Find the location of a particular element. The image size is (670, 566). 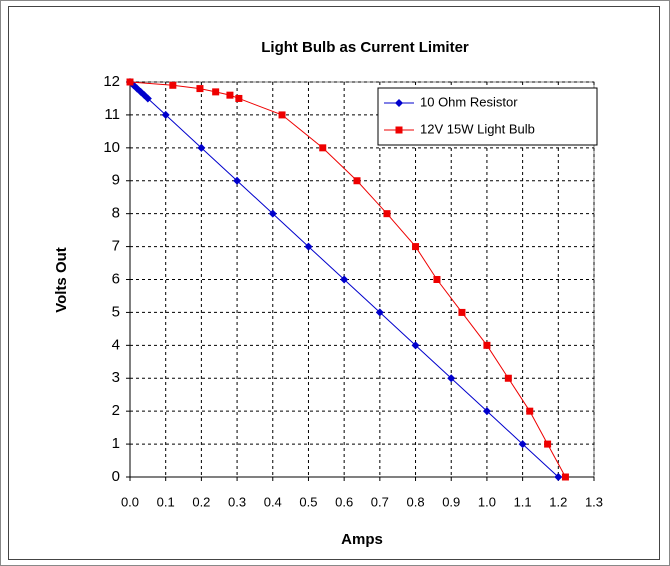

y-tick-label: 4 is located at coordinates (116, 344).